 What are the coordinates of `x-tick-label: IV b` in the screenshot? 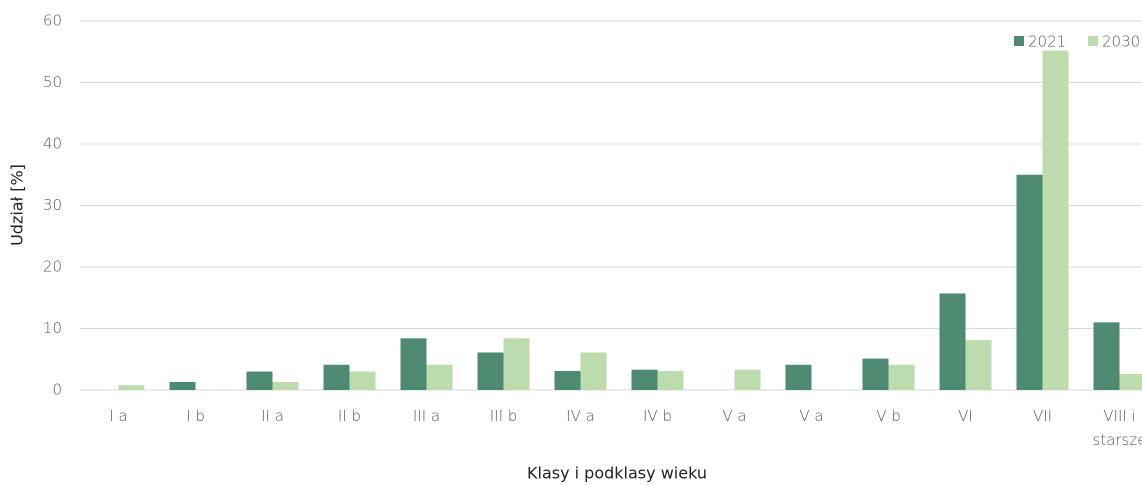 It's located at (657, 416).